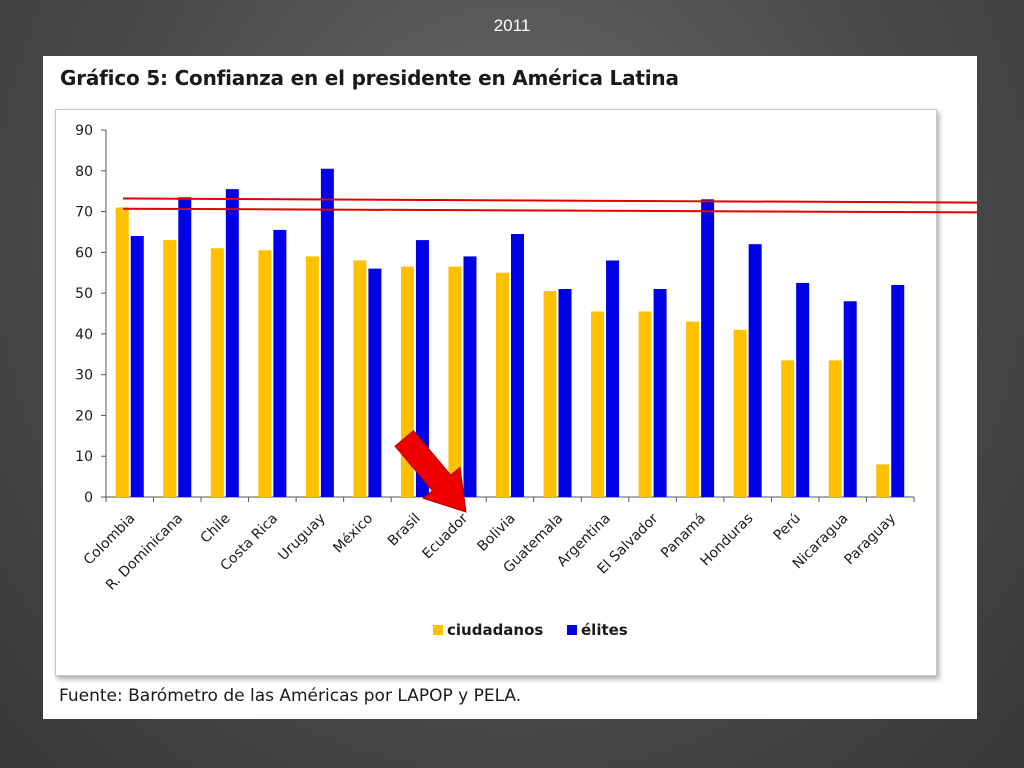 The height and width of the screenshot is (768, 1024). Describe the element at coordinates (185, 347) in the screenshot. I see `bar-élites-2` at that location.